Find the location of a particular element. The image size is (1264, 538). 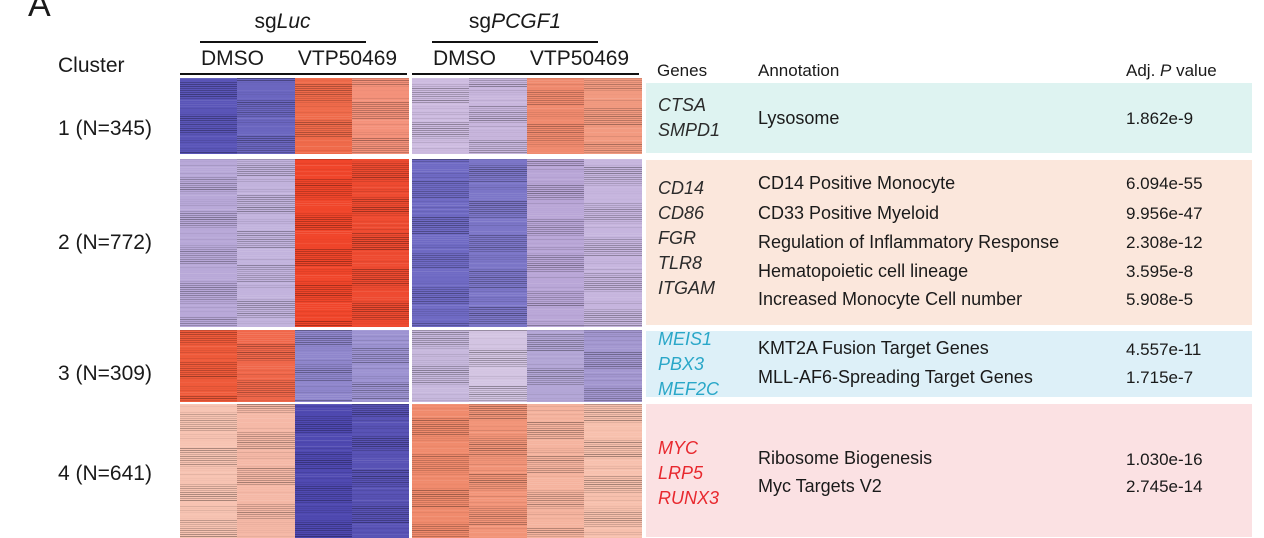

gene-name: SMPD1 is located at coordinates (689, 130).